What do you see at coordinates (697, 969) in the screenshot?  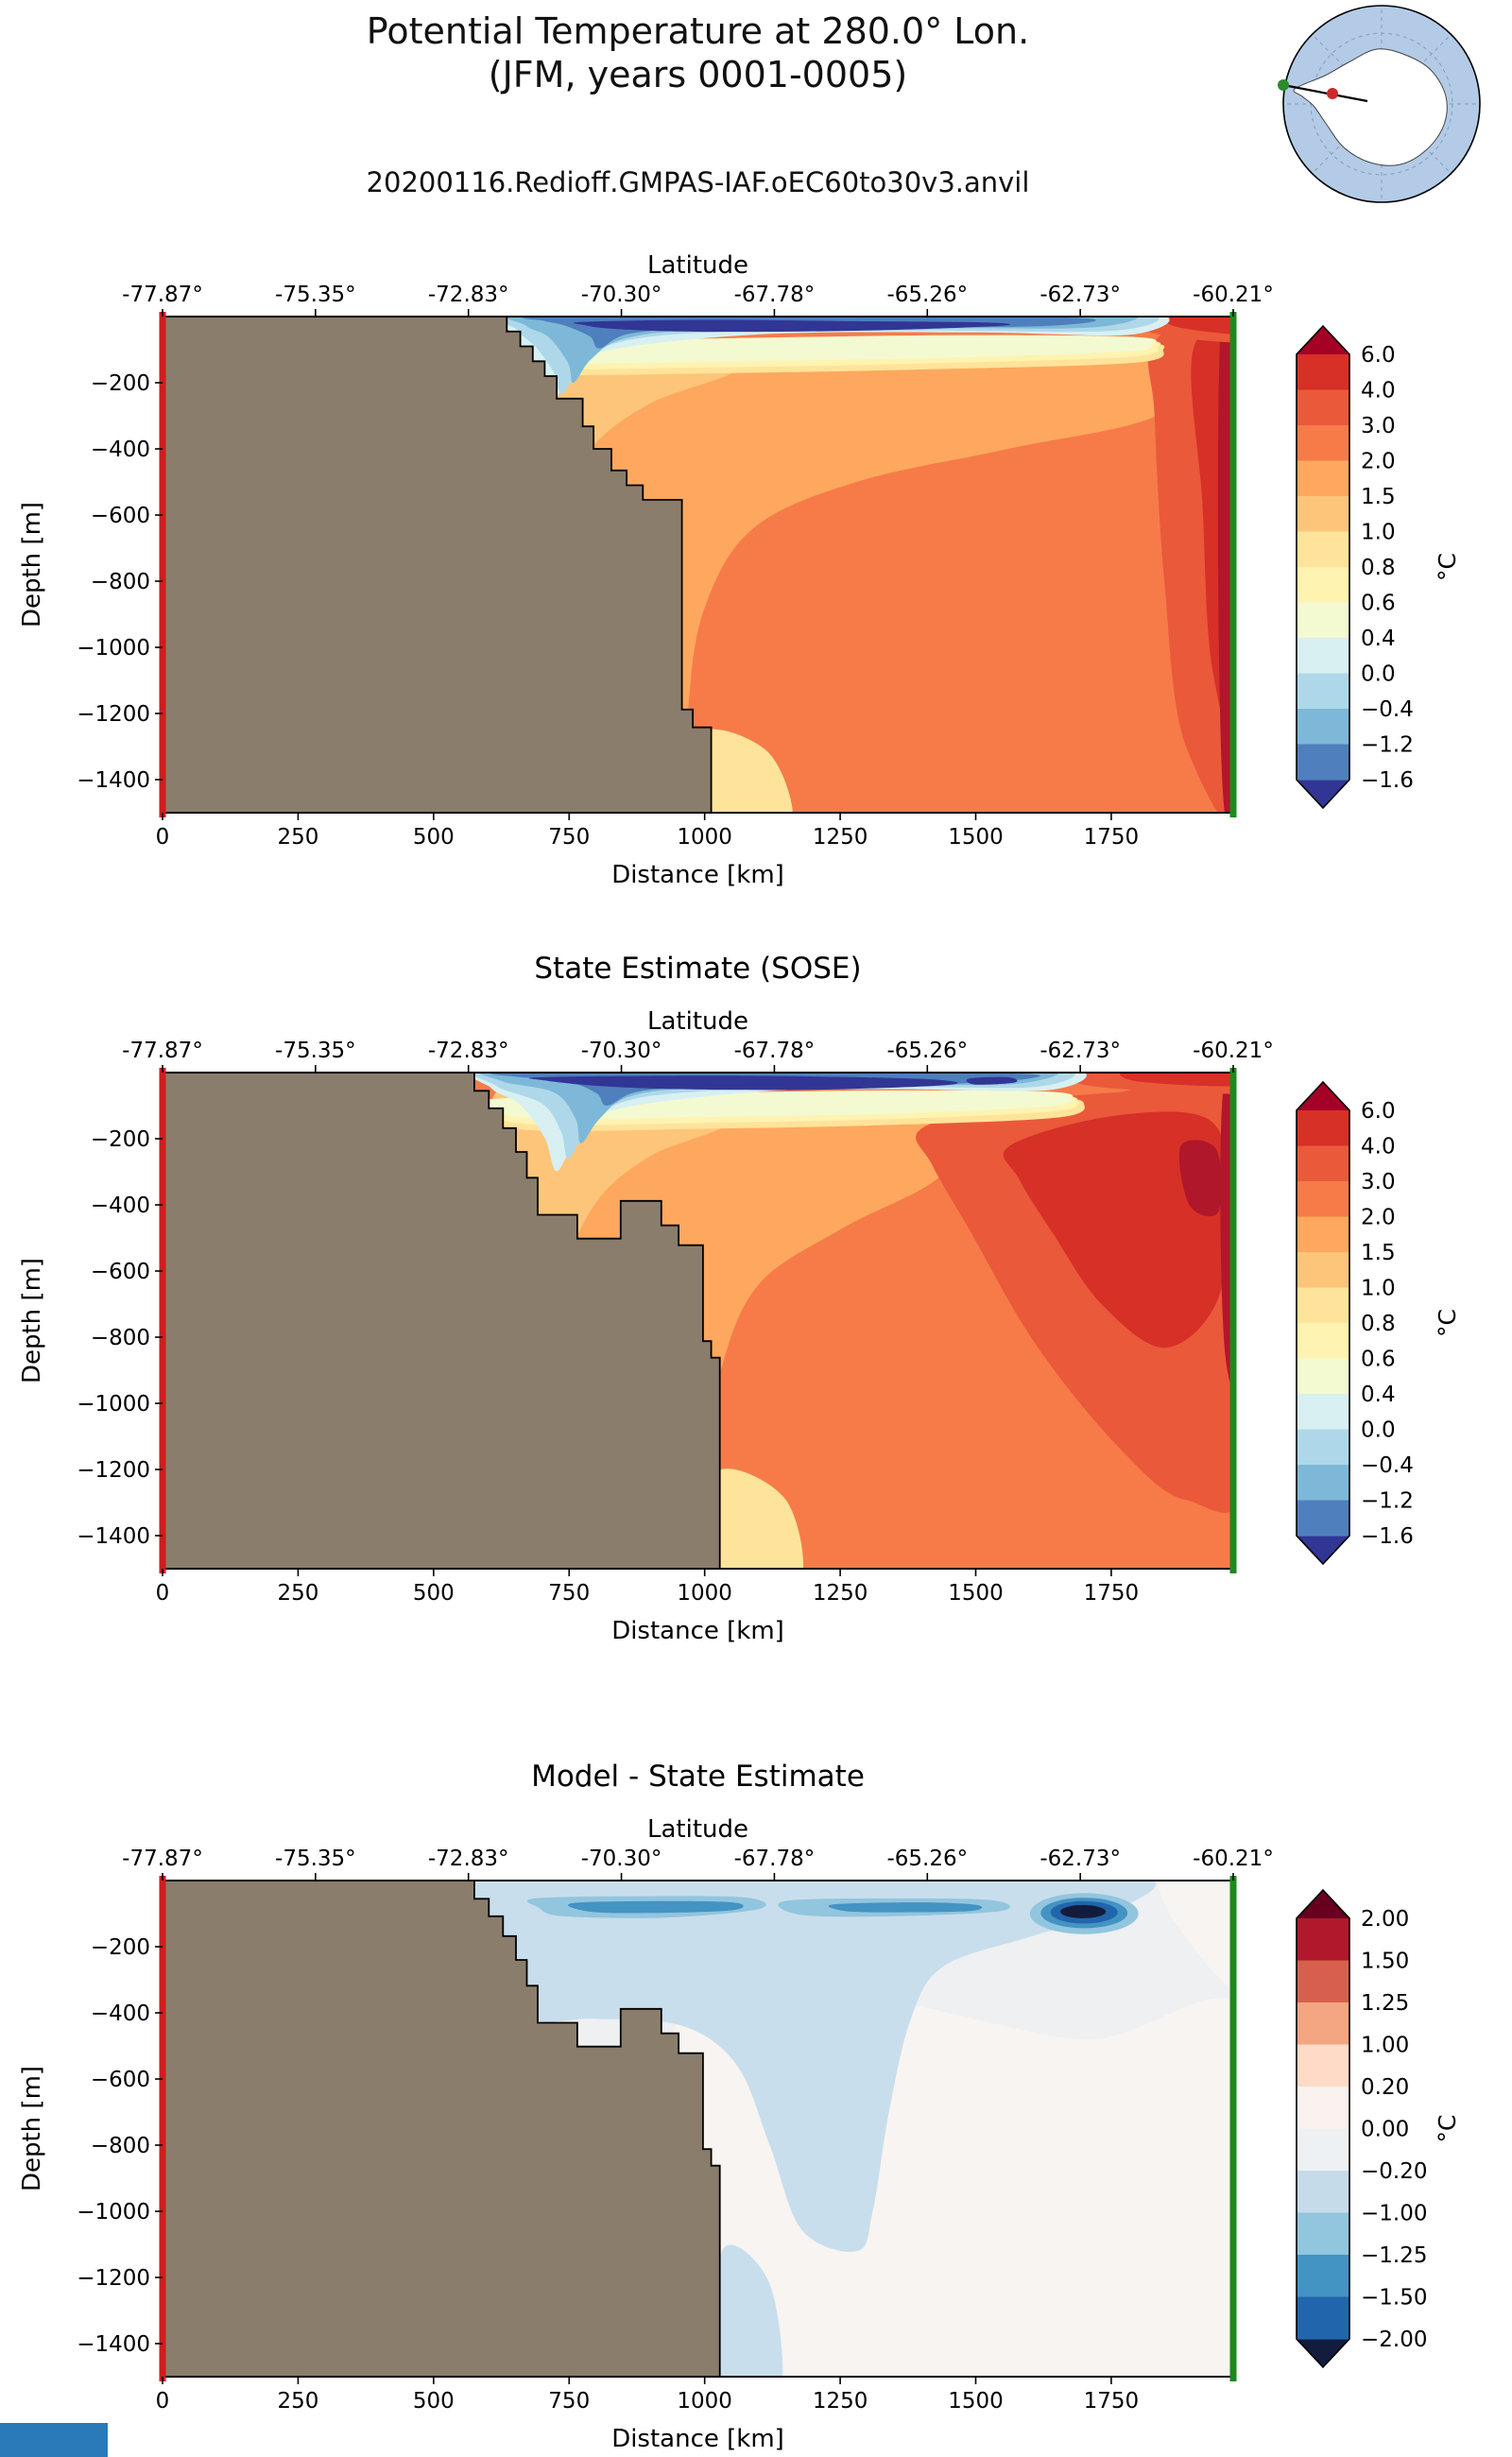 I see `panel-title: State Estimate (SOSE)` at bounding box center [697, 969].